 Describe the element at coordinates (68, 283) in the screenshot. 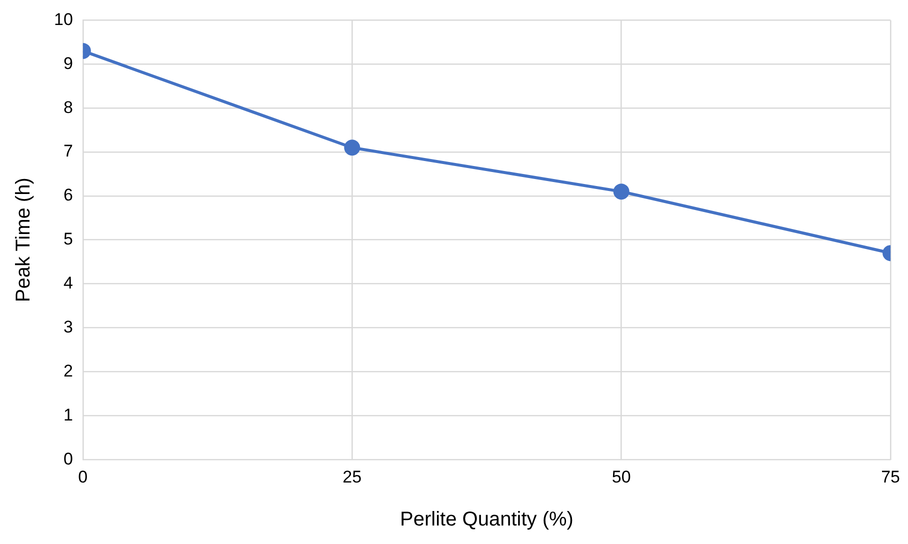

I see `y-tick-label: 4` at that location.